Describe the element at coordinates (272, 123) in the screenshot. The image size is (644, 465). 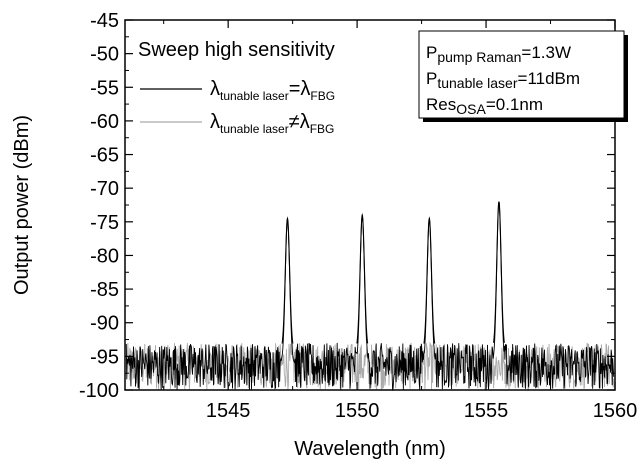
I see `legend-entry-not-equal: λtunable laser≠λFBG` at that location.